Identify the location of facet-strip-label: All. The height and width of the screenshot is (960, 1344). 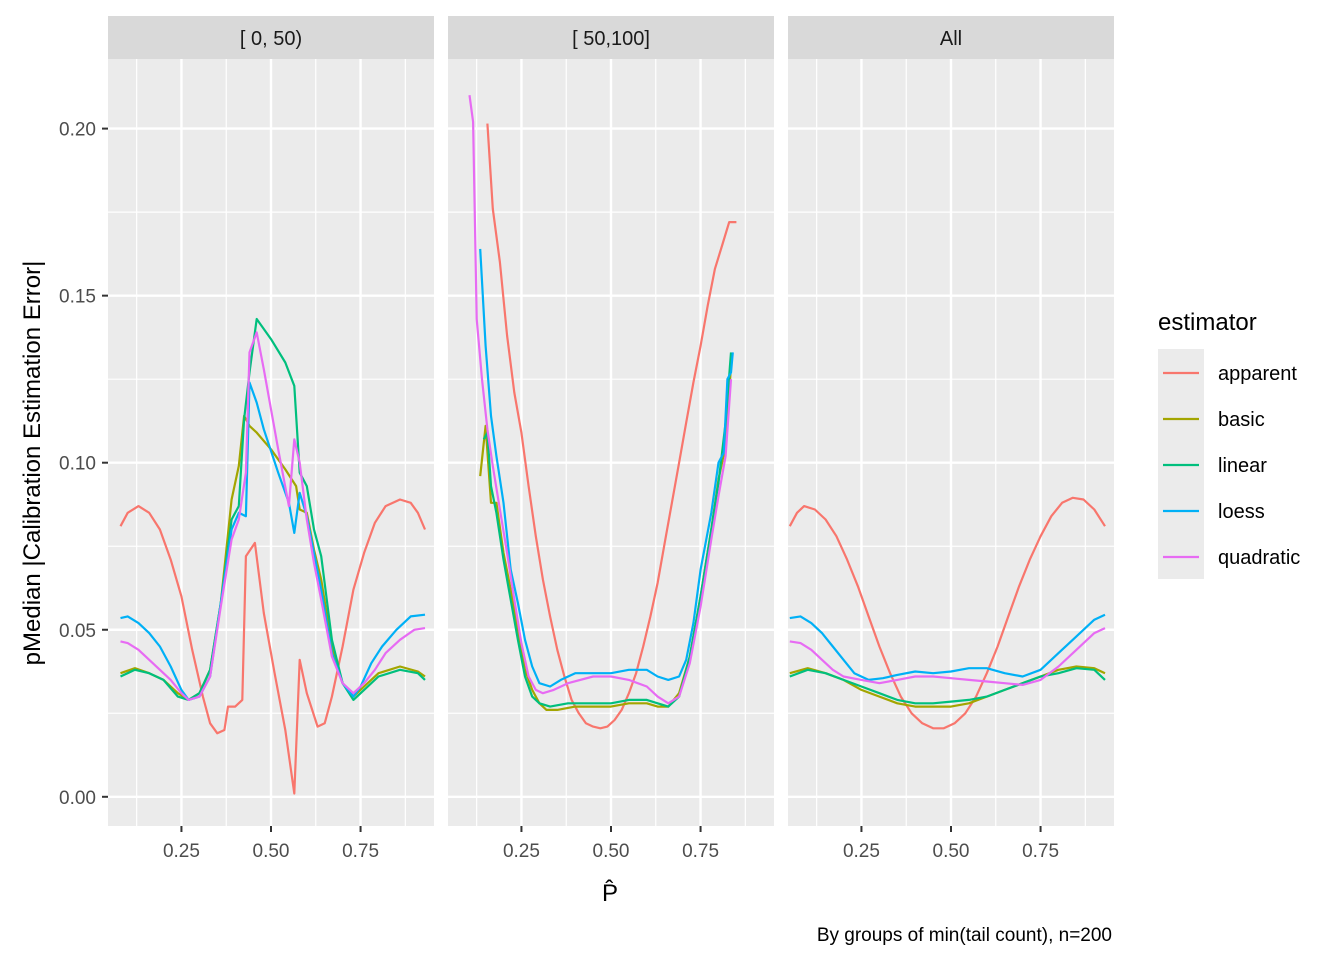
(951, 39).